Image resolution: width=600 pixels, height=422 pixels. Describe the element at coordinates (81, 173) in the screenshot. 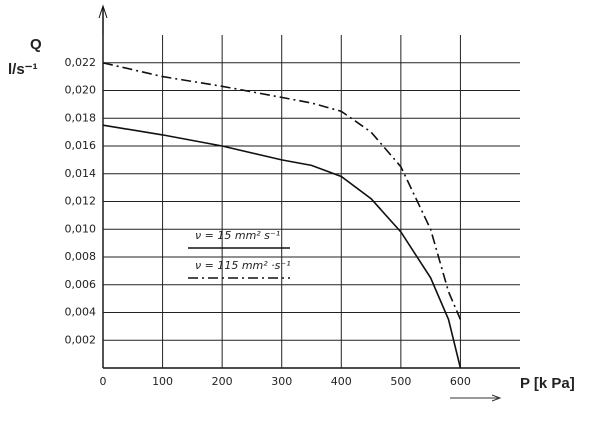

I see `y-tick-label: 0,014` at that location.